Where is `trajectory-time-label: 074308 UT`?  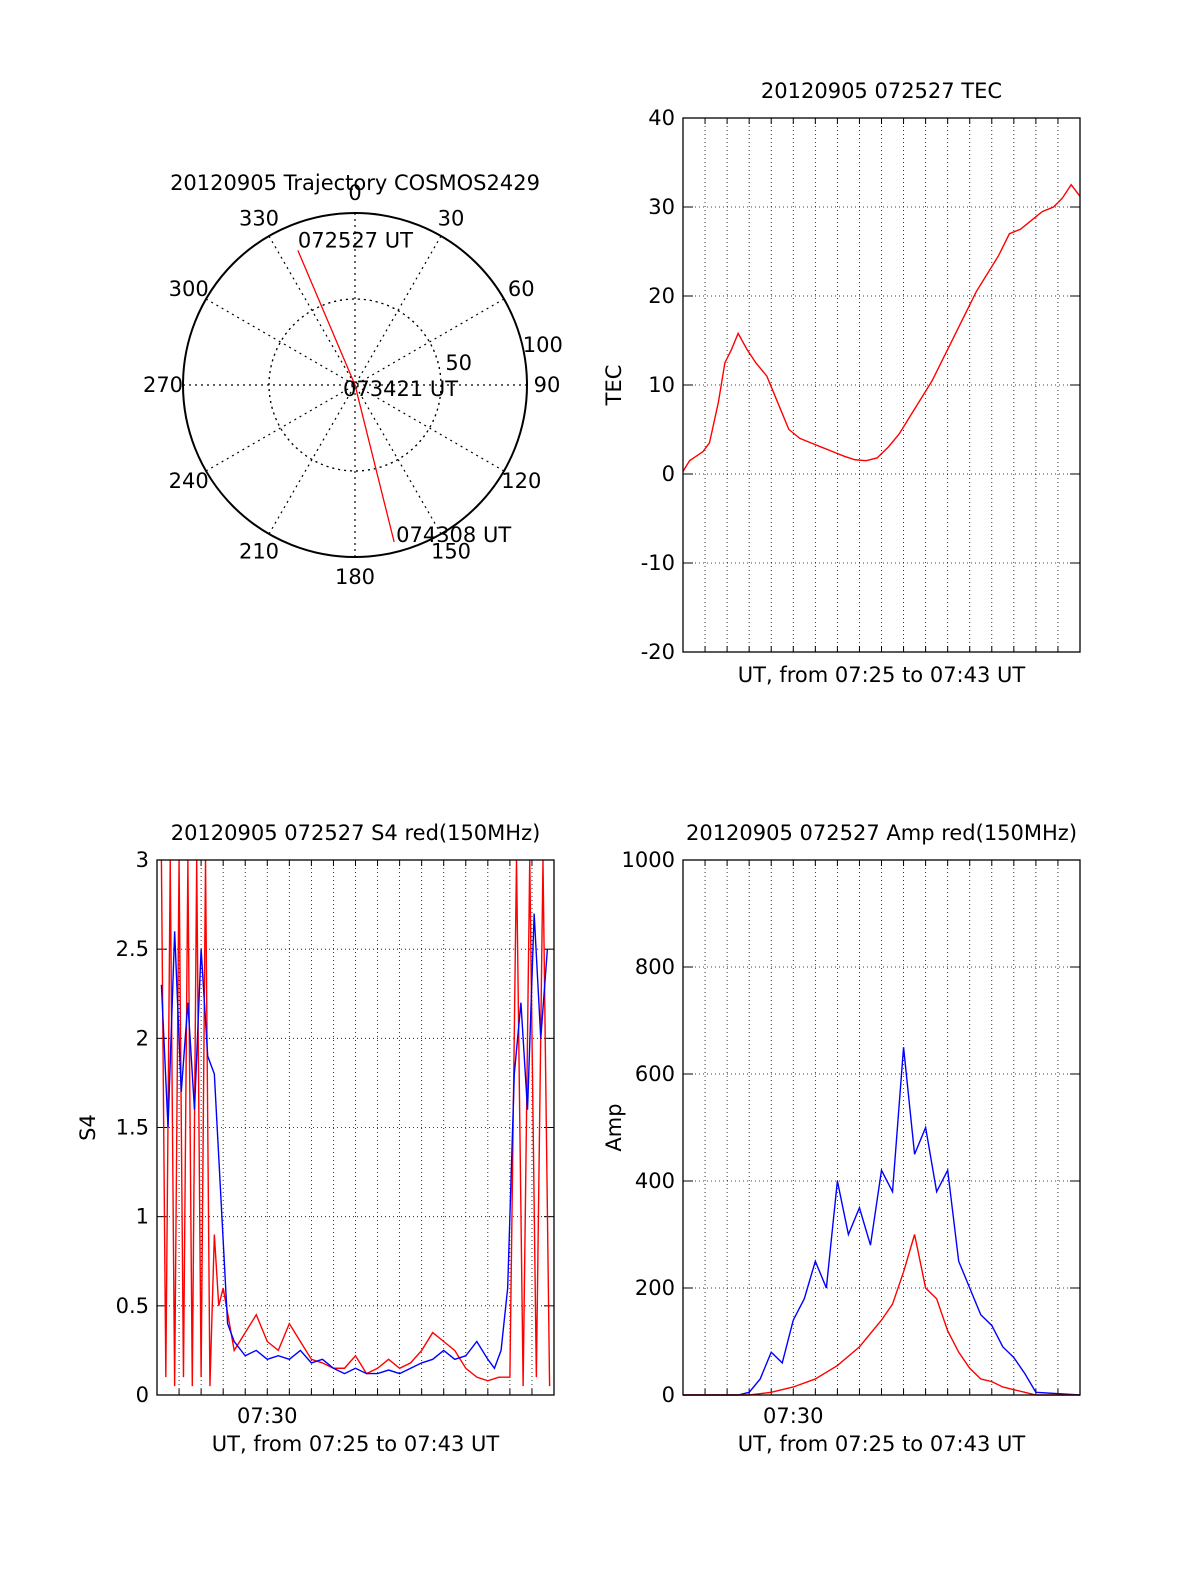
trajectory-time-label: 074308 UT is located at coordinates (453, 535).